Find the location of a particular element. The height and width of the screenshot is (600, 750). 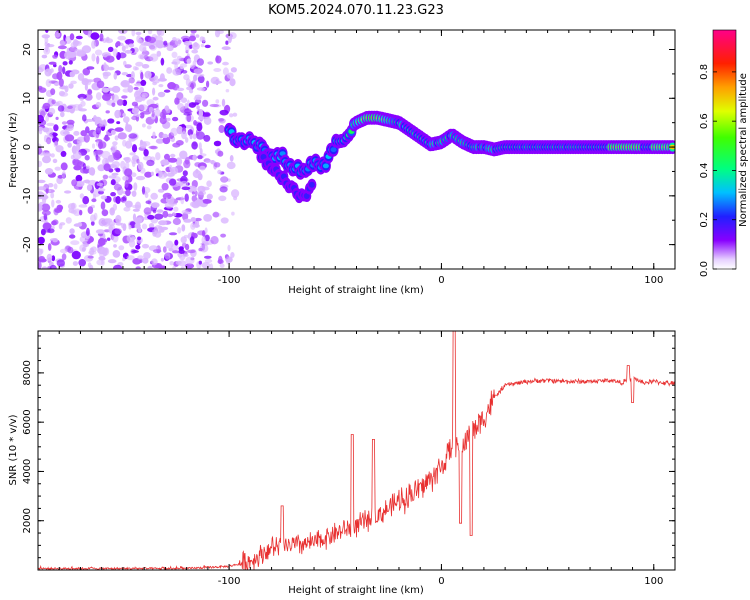

y-tick-label: 4000 is located at coordinates (27, 471).